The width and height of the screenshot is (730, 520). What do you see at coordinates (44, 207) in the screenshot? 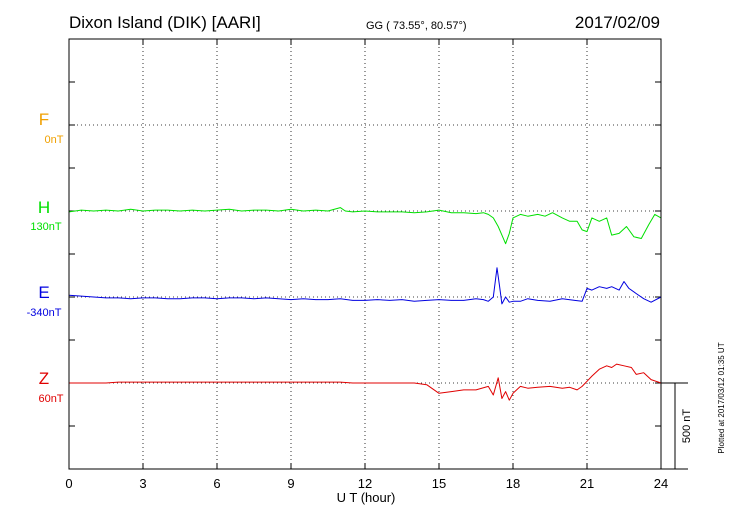
I see `series-label-H: H` at bounding box center [44, 207].